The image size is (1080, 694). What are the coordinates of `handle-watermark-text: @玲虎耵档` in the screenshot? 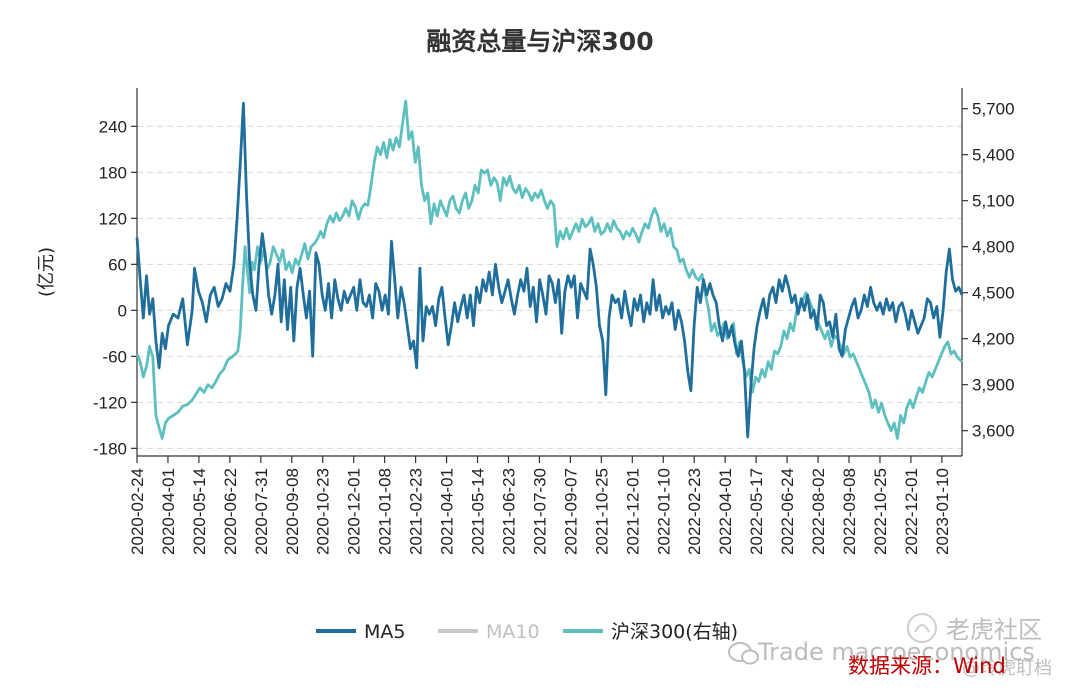 It's located at (1007, 668).